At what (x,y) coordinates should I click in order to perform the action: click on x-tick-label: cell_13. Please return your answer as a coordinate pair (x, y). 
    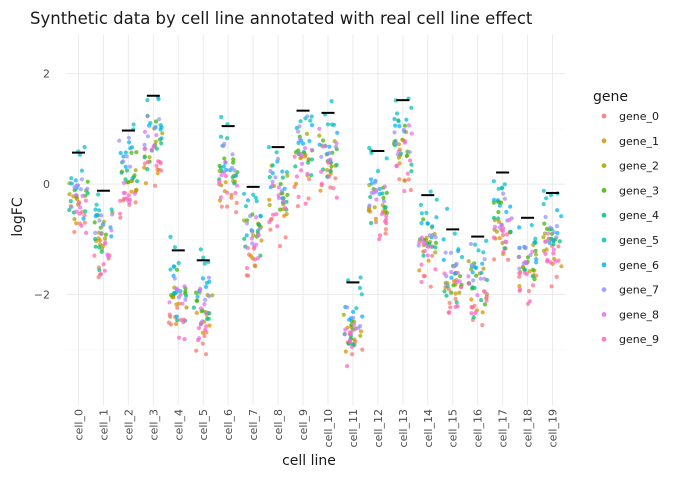
    Looking at the image, I should click on (403, 428).